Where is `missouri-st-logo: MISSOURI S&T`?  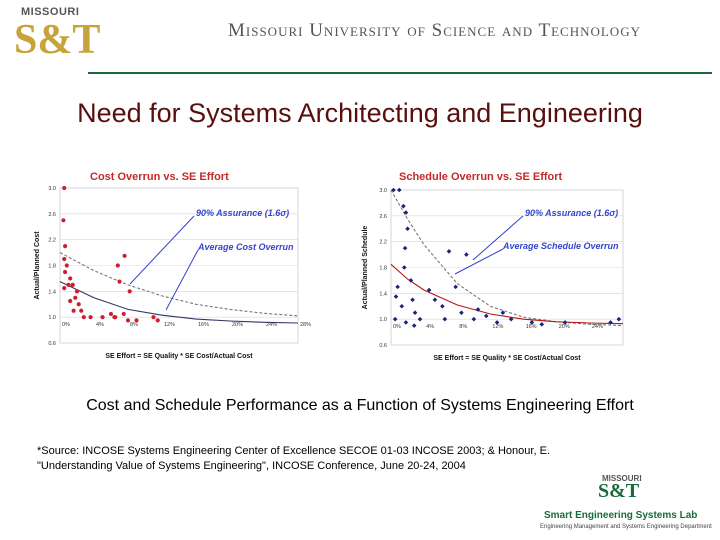
missouri-st-logo: MISSOURI S&T is located at coordinates (54, 38).